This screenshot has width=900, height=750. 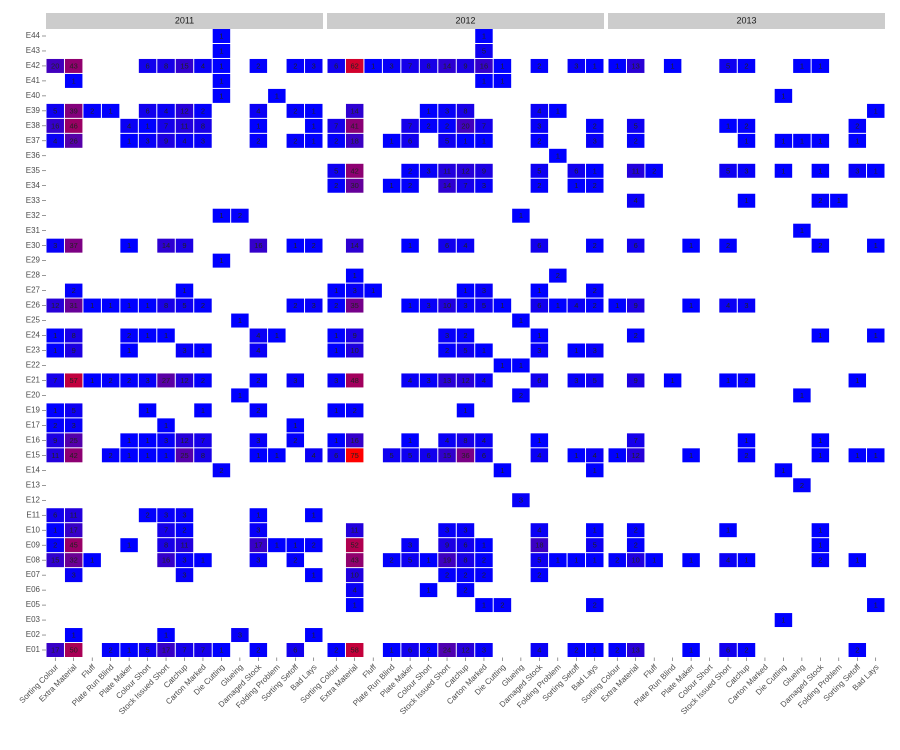 I want to click on cell-label: 15, so click(x=447, y=455).